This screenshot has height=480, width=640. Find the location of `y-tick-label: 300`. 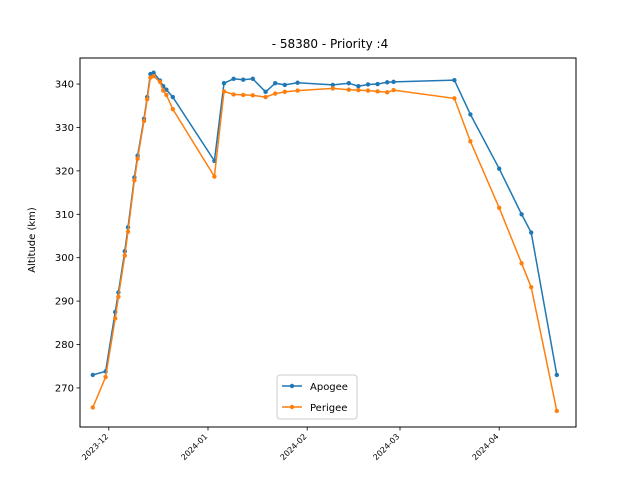

y-tick-label: 300 is located at coordinates (64, 258).